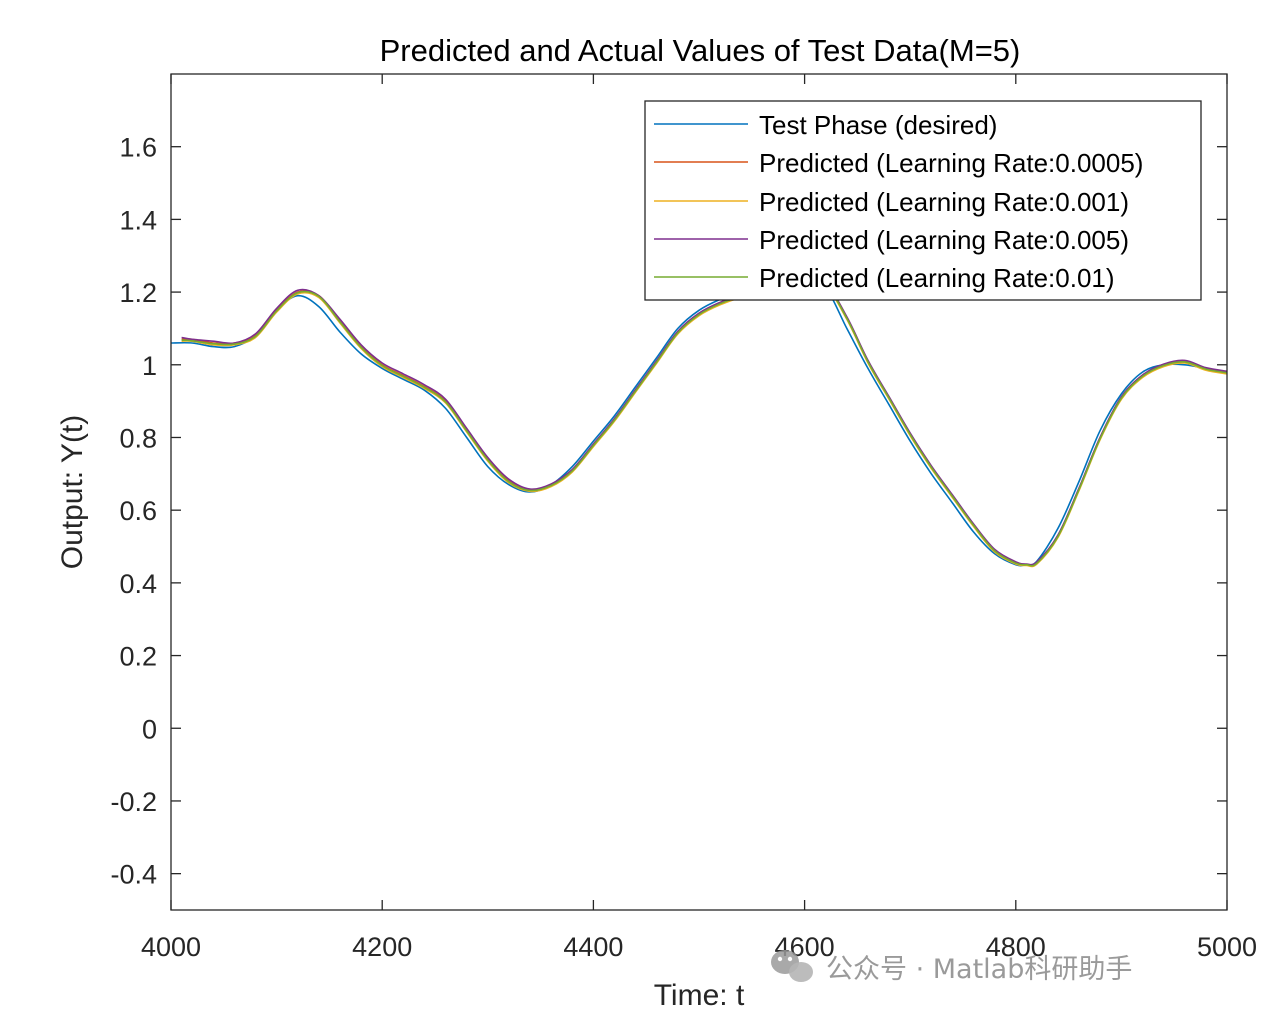  Describe the element at coordinates (951, 163) in the screenshot. I see `legend-label-2: Predicted (Learning Rate:0.0005)` at that location.